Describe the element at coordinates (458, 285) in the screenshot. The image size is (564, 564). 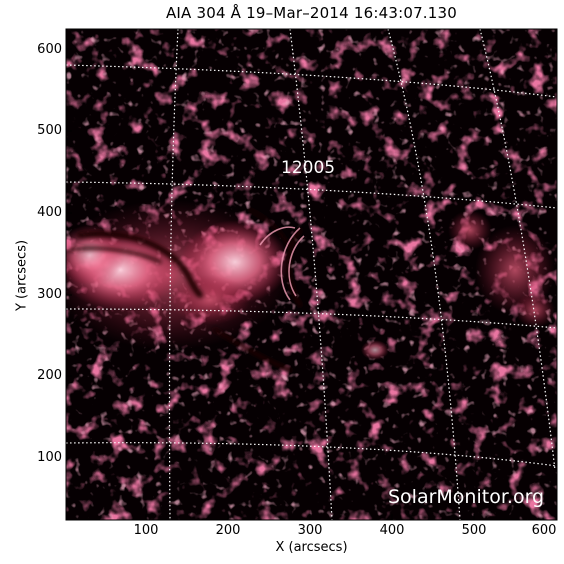
I see `plage-east` at that location.